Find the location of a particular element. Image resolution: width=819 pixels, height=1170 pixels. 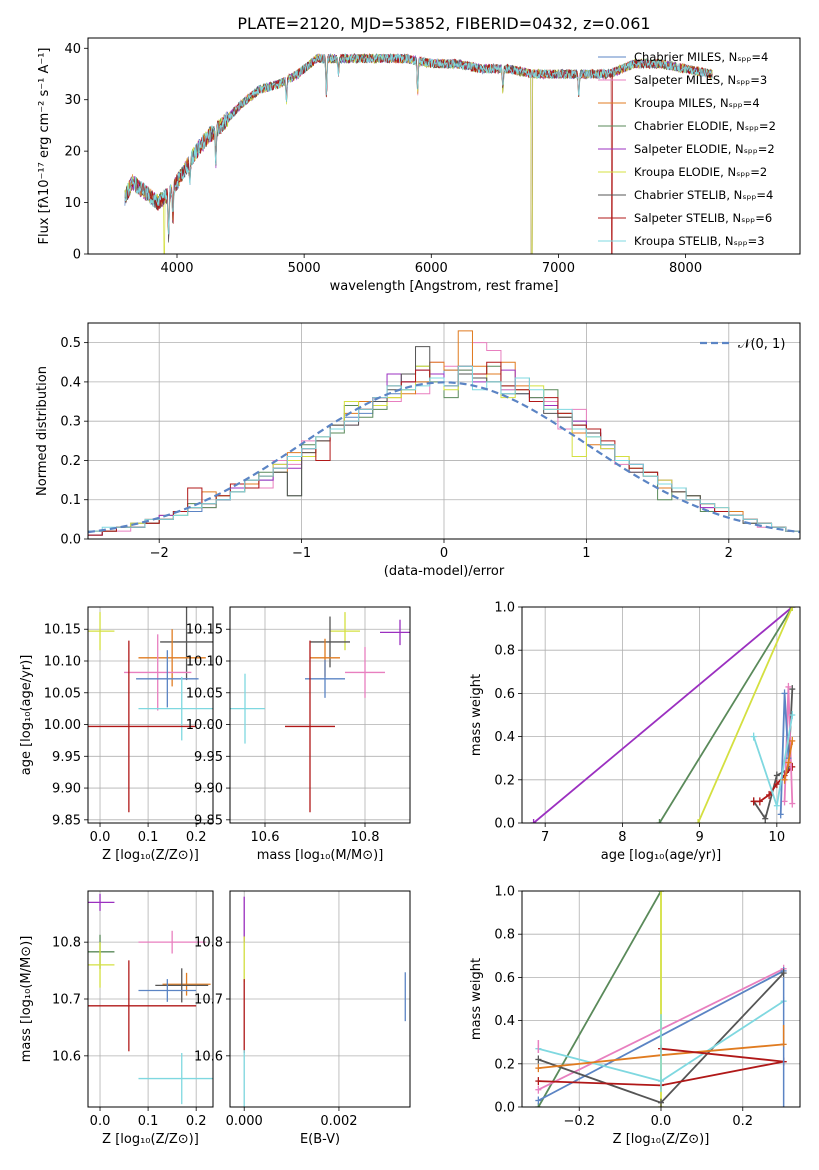

x-tick-label: 0 is located at coordinates (444, 553).